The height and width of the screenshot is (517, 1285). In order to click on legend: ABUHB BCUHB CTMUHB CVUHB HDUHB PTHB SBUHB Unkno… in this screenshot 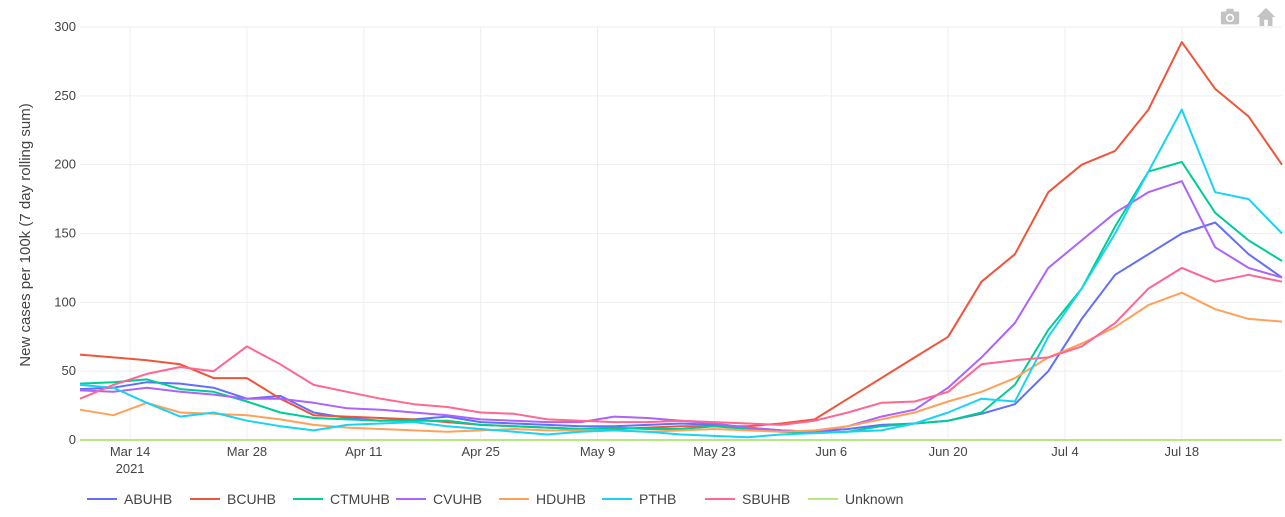, I will do `click(495, 499)`.